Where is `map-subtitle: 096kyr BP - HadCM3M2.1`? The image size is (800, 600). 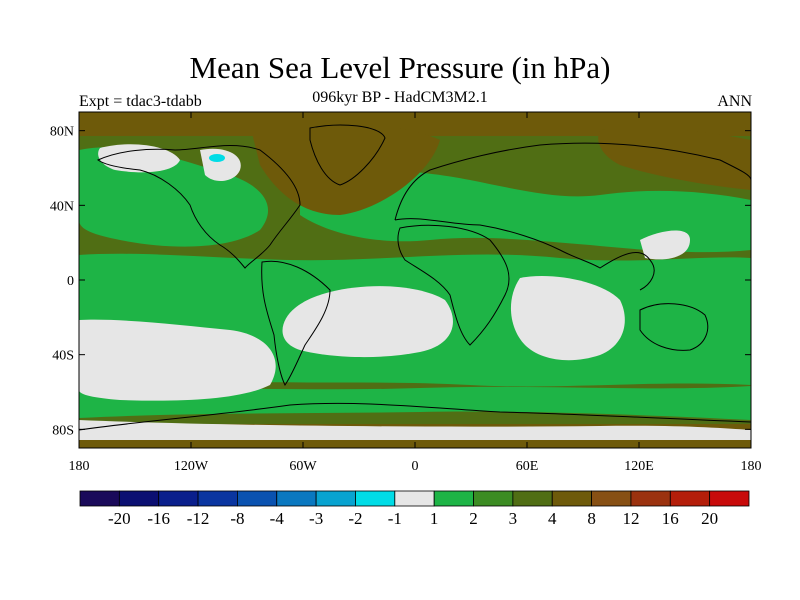
map-subtitle: 096kyr BP - HadCM3M2.1 is located at coordinates (400, 97).